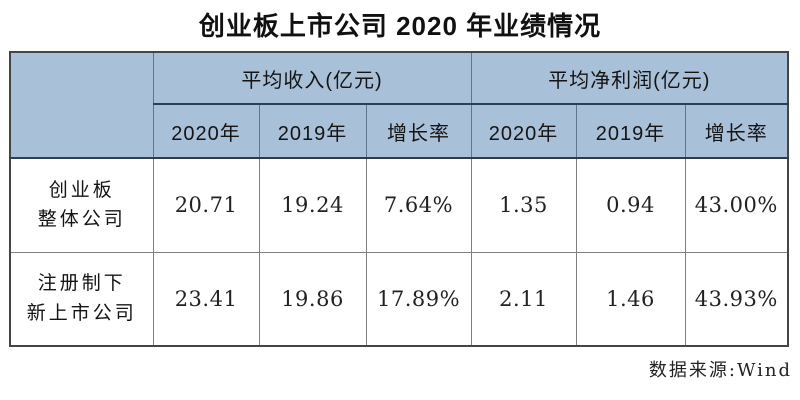  I want to click on value-cell: 19.24, so click(312, 205).